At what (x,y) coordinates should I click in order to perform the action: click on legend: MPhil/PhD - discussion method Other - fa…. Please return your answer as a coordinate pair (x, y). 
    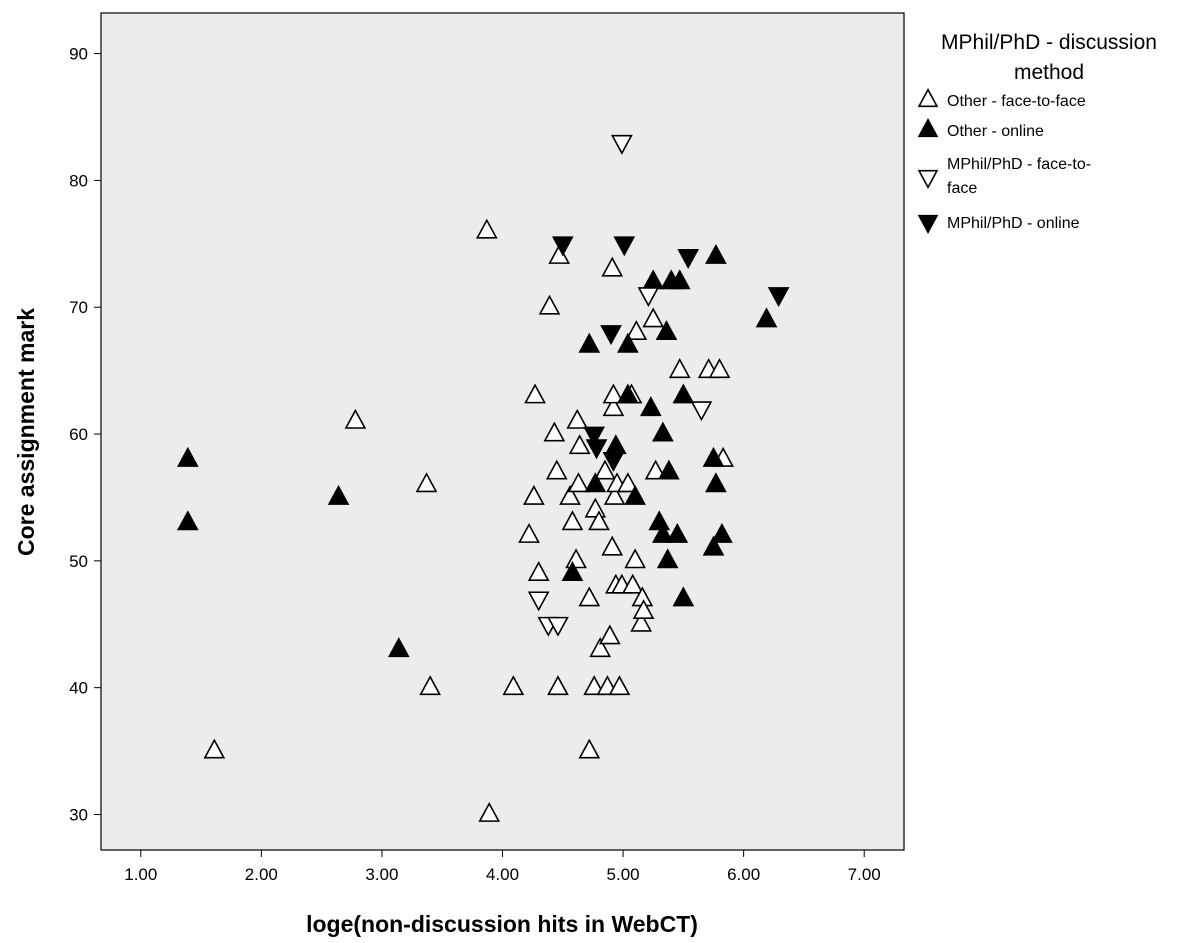
    Looking at the image, I should click on (1037, 132).